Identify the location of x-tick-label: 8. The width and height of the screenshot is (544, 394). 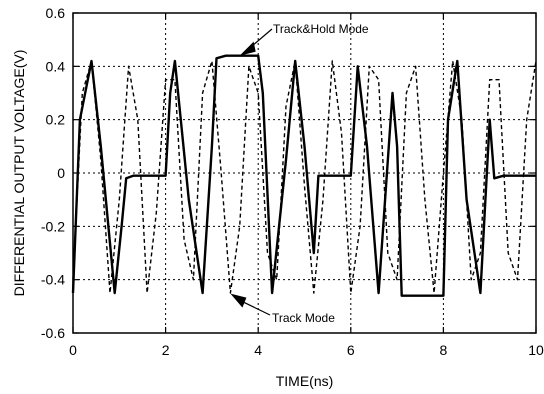
(444, 350).